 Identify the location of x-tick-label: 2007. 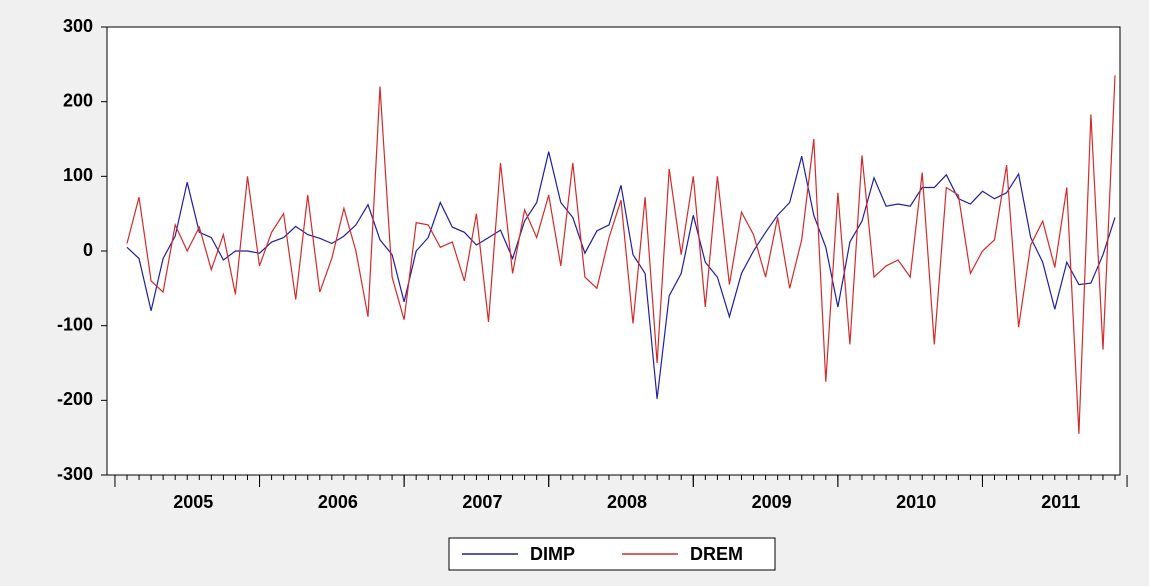
(482, 502).